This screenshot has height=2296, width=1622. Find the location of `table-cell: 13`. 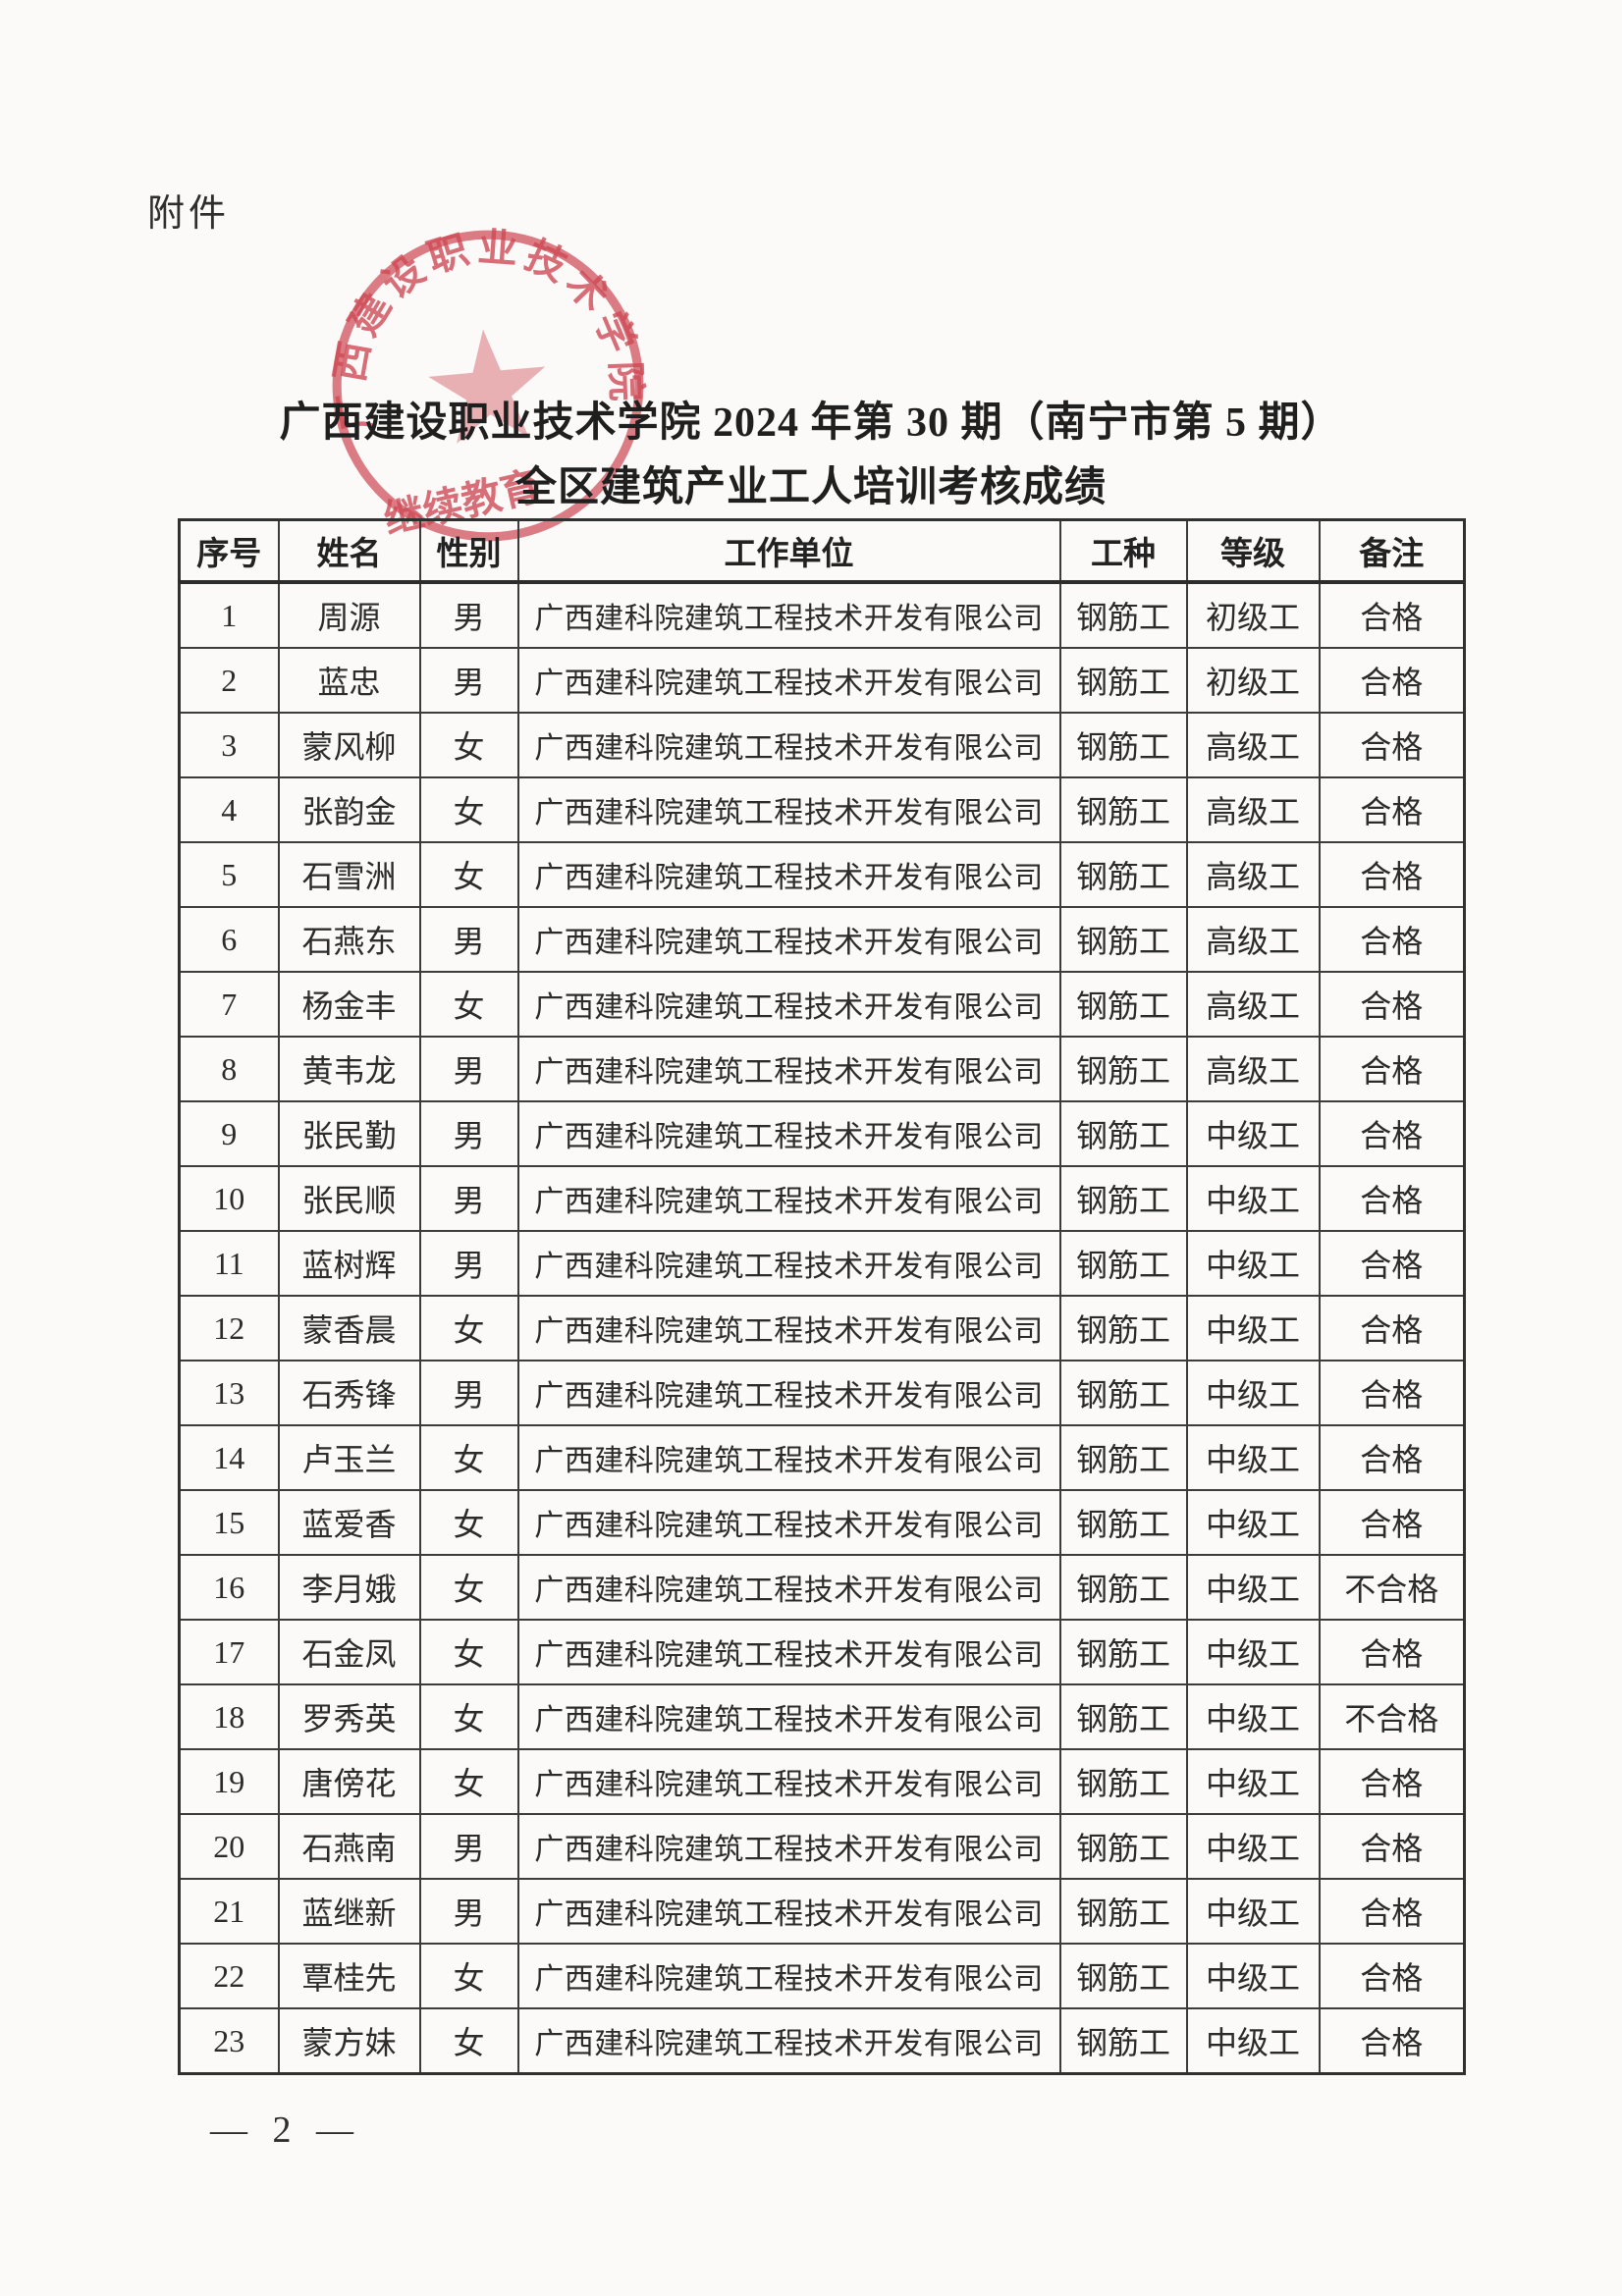

table-cell: 13 is located at coordinates (229, 1393).